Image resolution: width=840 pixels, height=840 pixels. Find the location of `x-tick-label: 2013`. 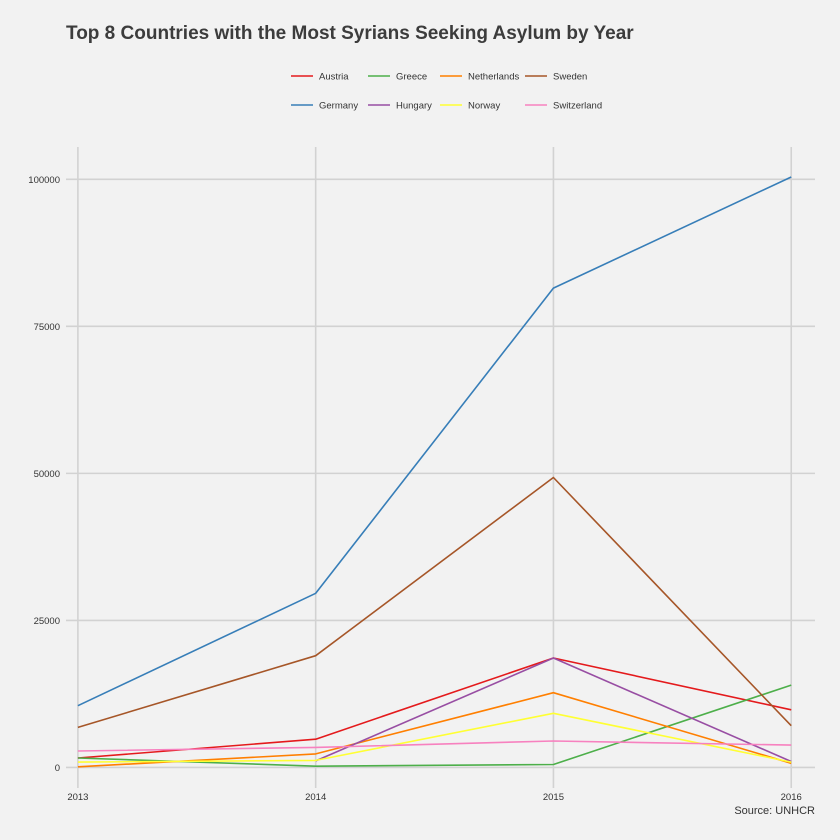

x-tick-label: 2013 is located at coordinates (77, 797).